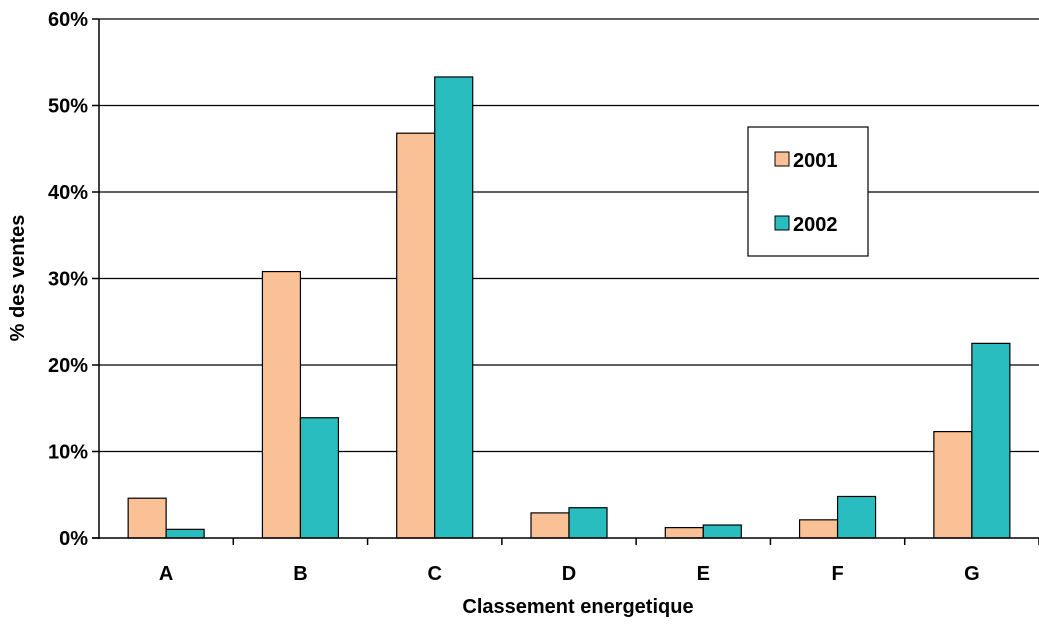 The width and height of the screenshot is (1039, 626). I want to click on y-tick-label: 0%, so click(73, 539).